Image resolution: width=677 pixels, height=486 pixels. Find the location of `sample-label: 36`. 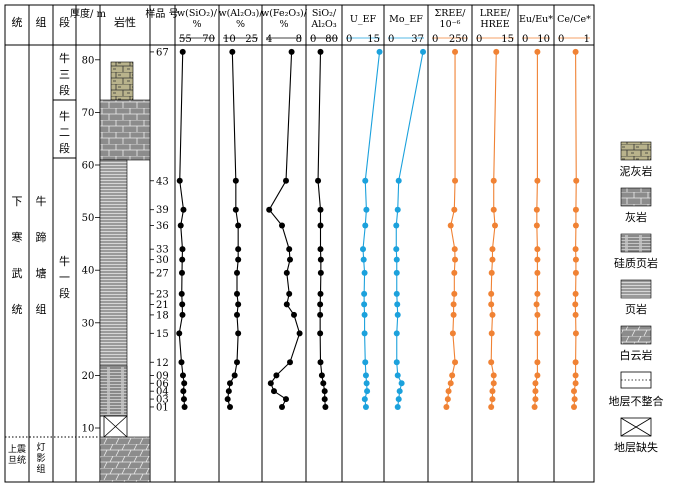

sample-label: 36 is located at coordinates (162, 226).